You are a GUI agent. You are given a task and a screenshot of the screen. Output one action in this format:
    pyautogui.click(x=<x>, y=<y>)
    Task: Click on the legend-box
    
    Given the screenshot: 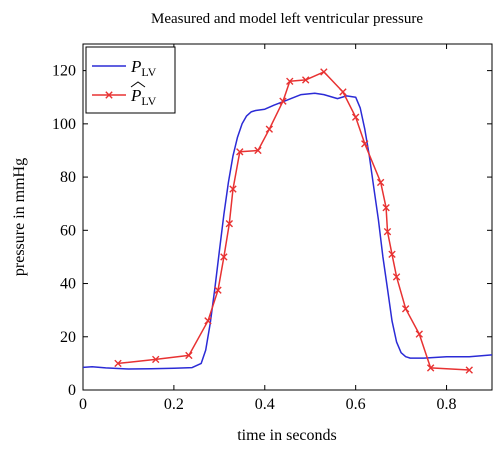 What is the action you would take?
    pyautogui.click(x=130, y=80)
    